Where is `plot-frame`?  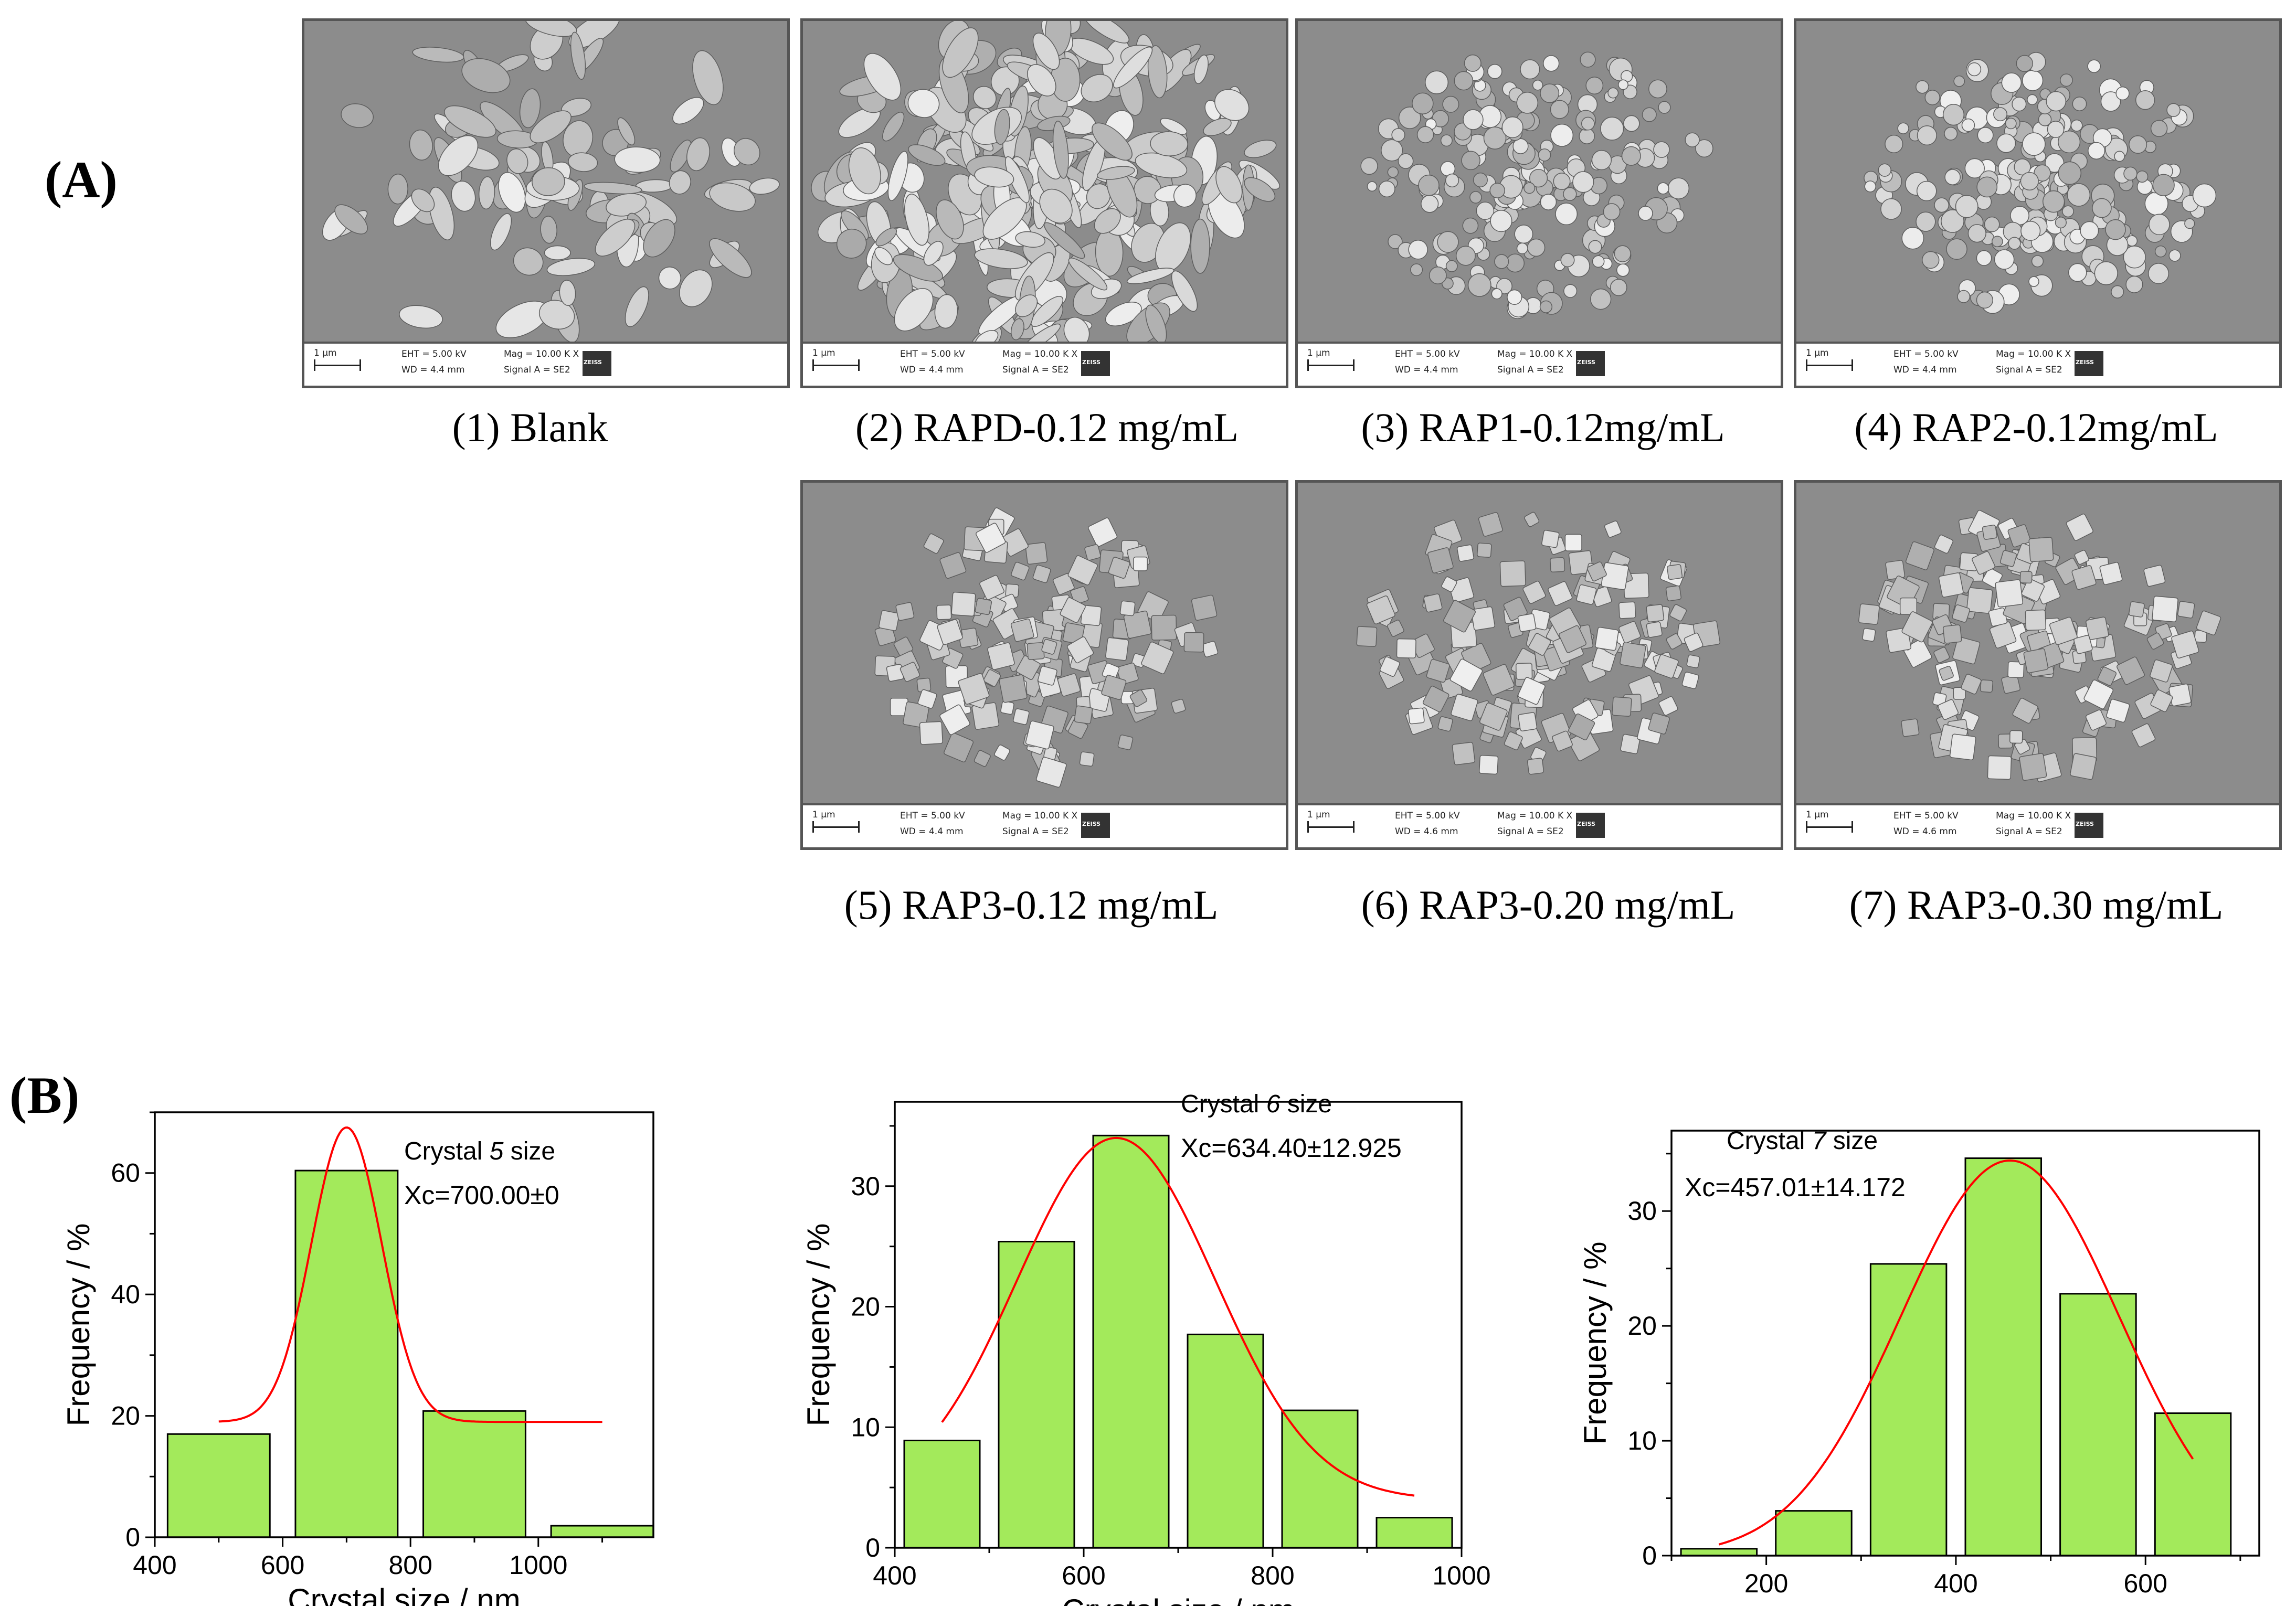 plot-frame is located at coordinates (1965, 1344).